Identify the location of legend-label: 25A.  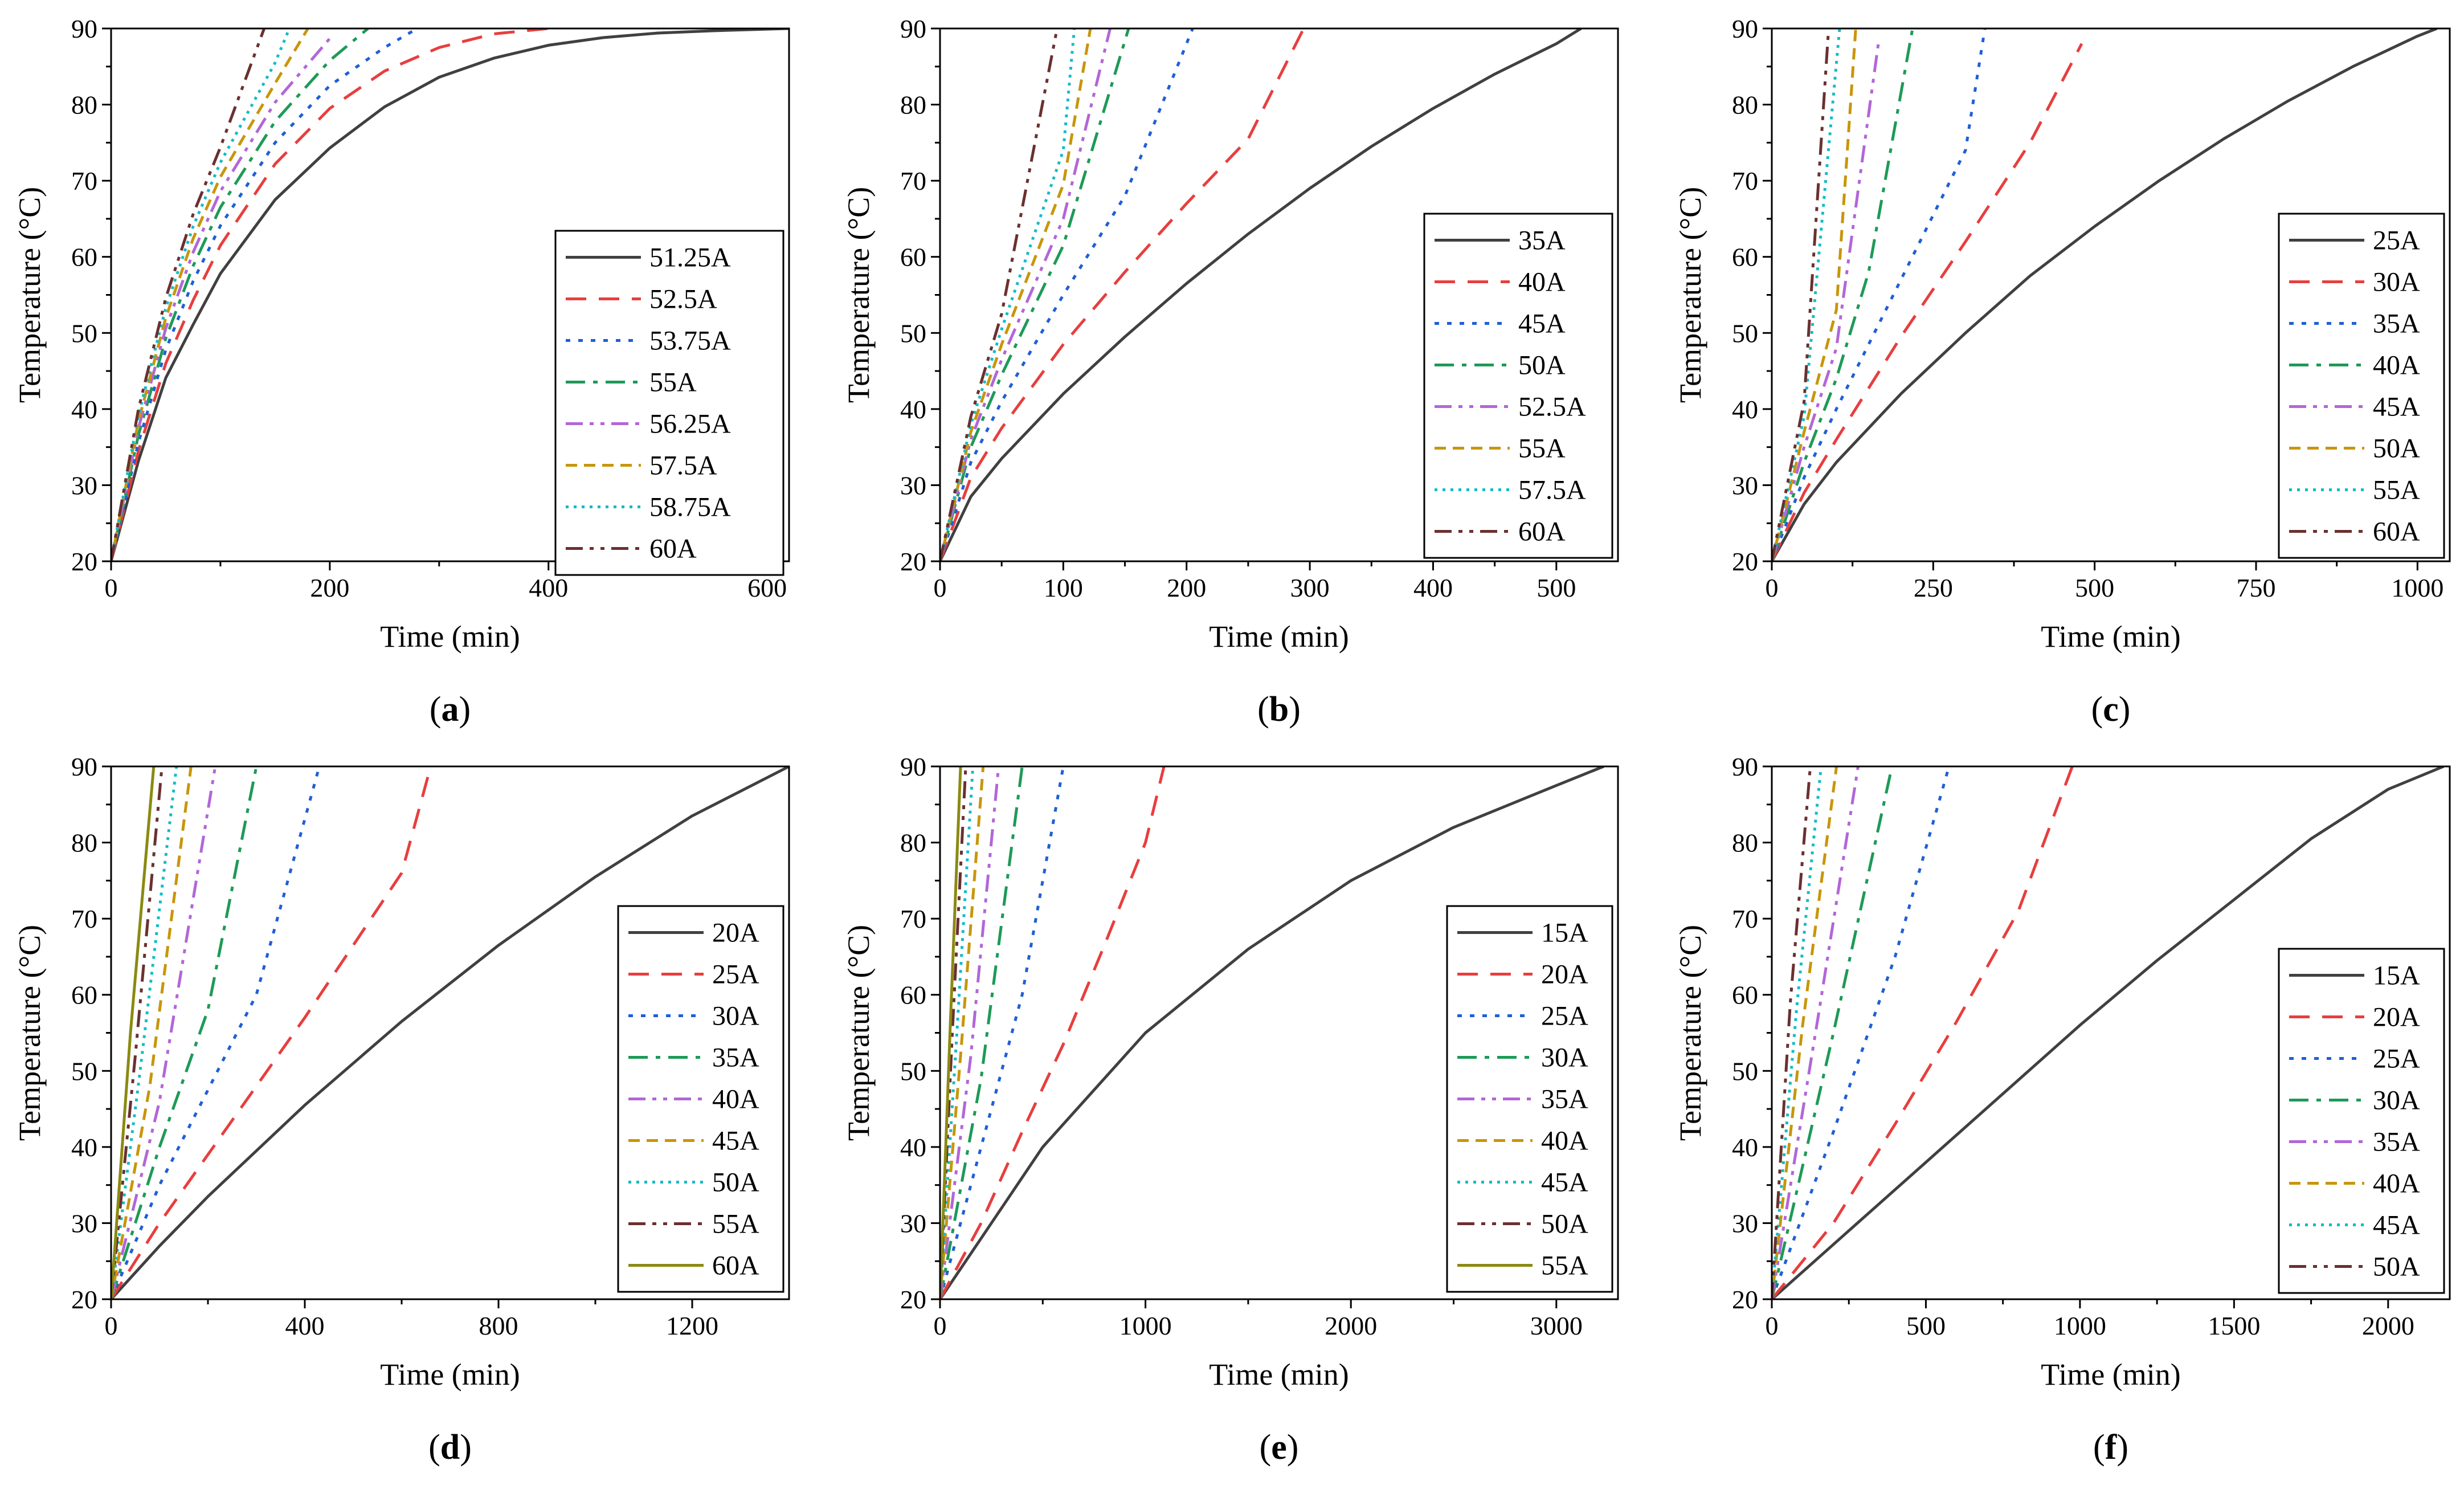
(1565, 1016).